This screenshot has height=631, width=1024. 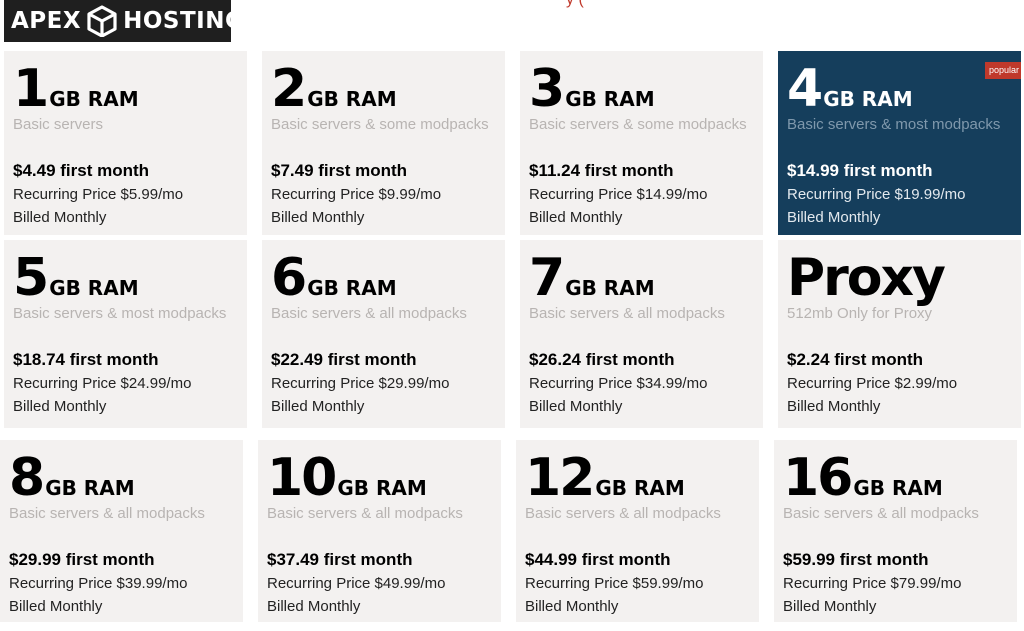 I want to click on plan-recurring-price: Recurring Price $39.99/mo, so click(x=98, y=583).